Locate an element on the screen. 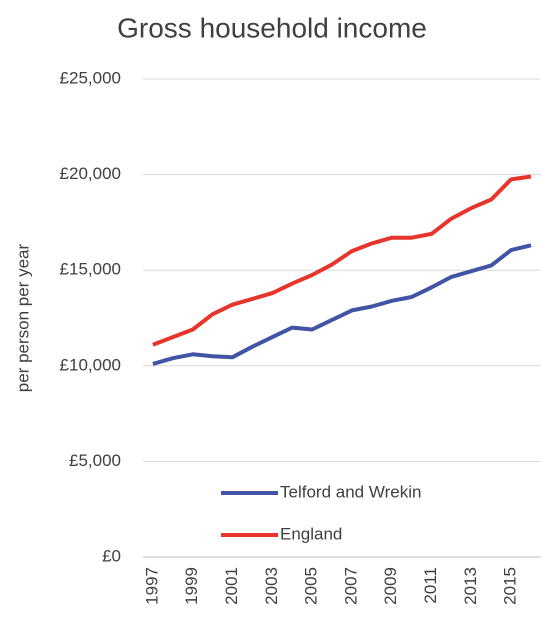 This screenshot has height=628, width=542. x-tick-label: 1999 is located at coordinates (191, 586).